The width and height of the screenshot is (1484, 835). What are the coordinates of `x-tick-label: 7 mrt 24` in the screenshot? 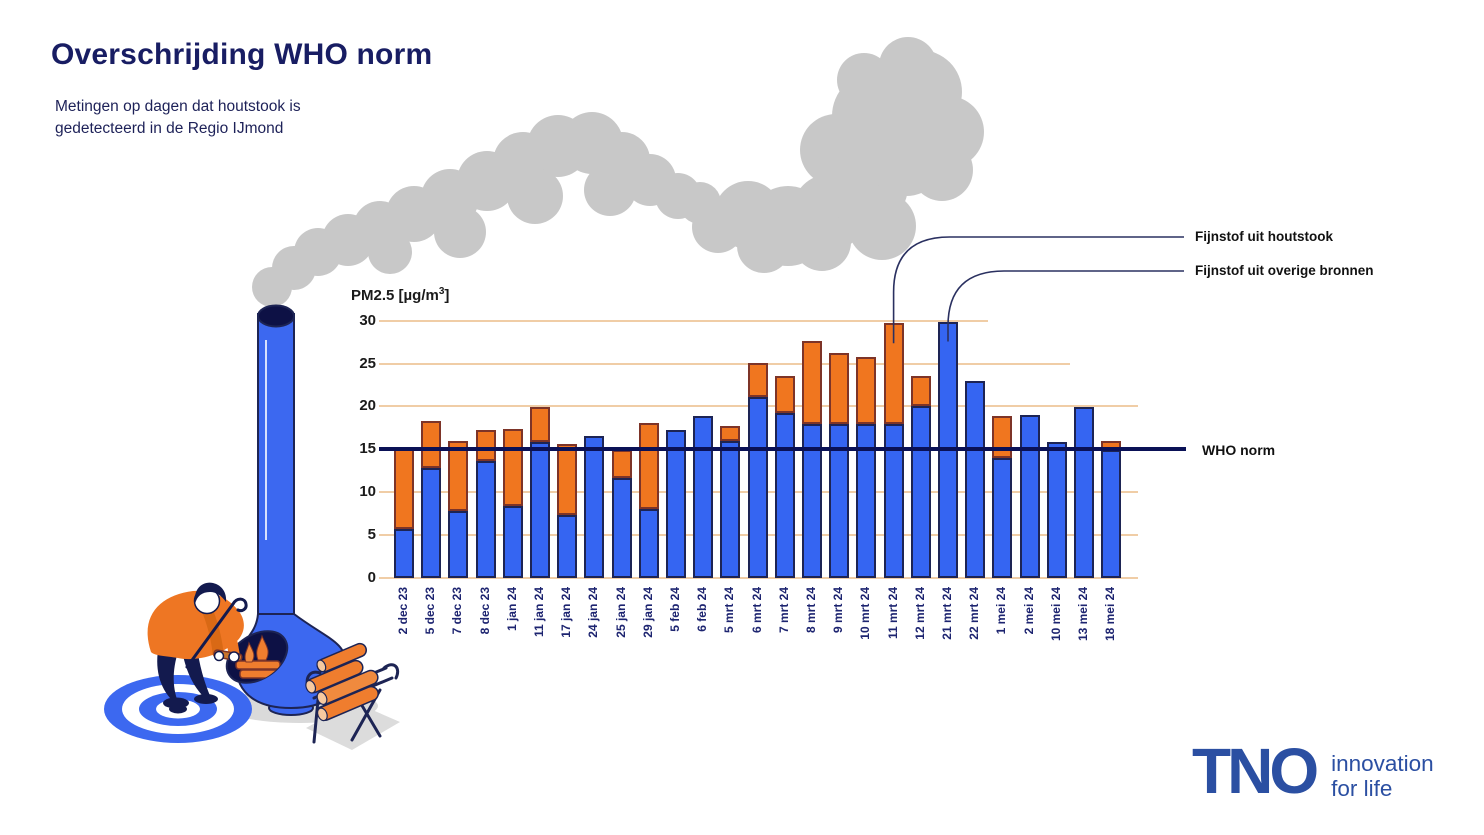 It's located at (783, 610).